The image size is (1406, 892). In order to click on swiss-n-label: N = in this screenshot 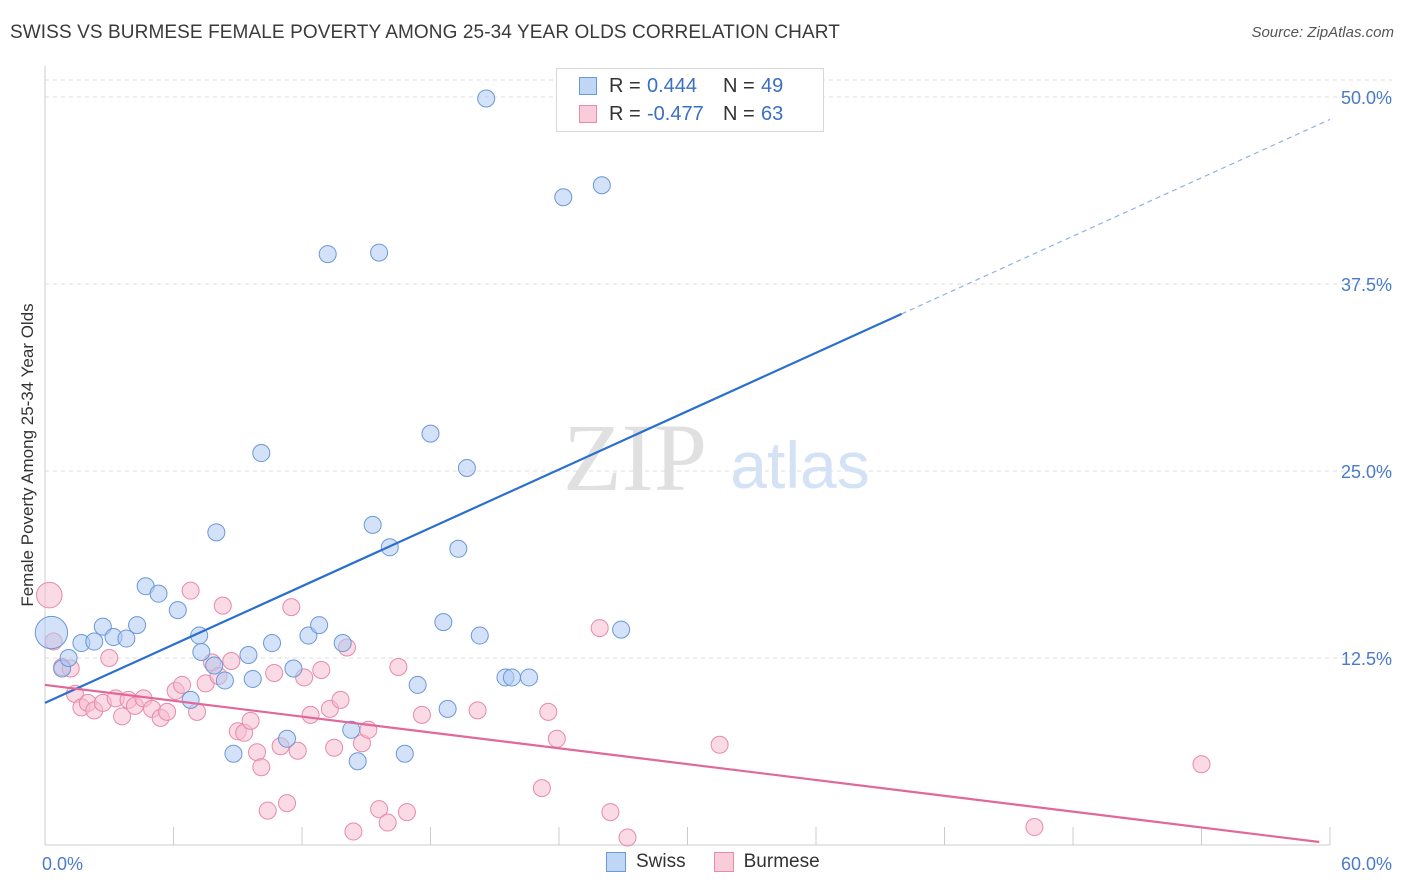, I will do `click(739, 85)`.